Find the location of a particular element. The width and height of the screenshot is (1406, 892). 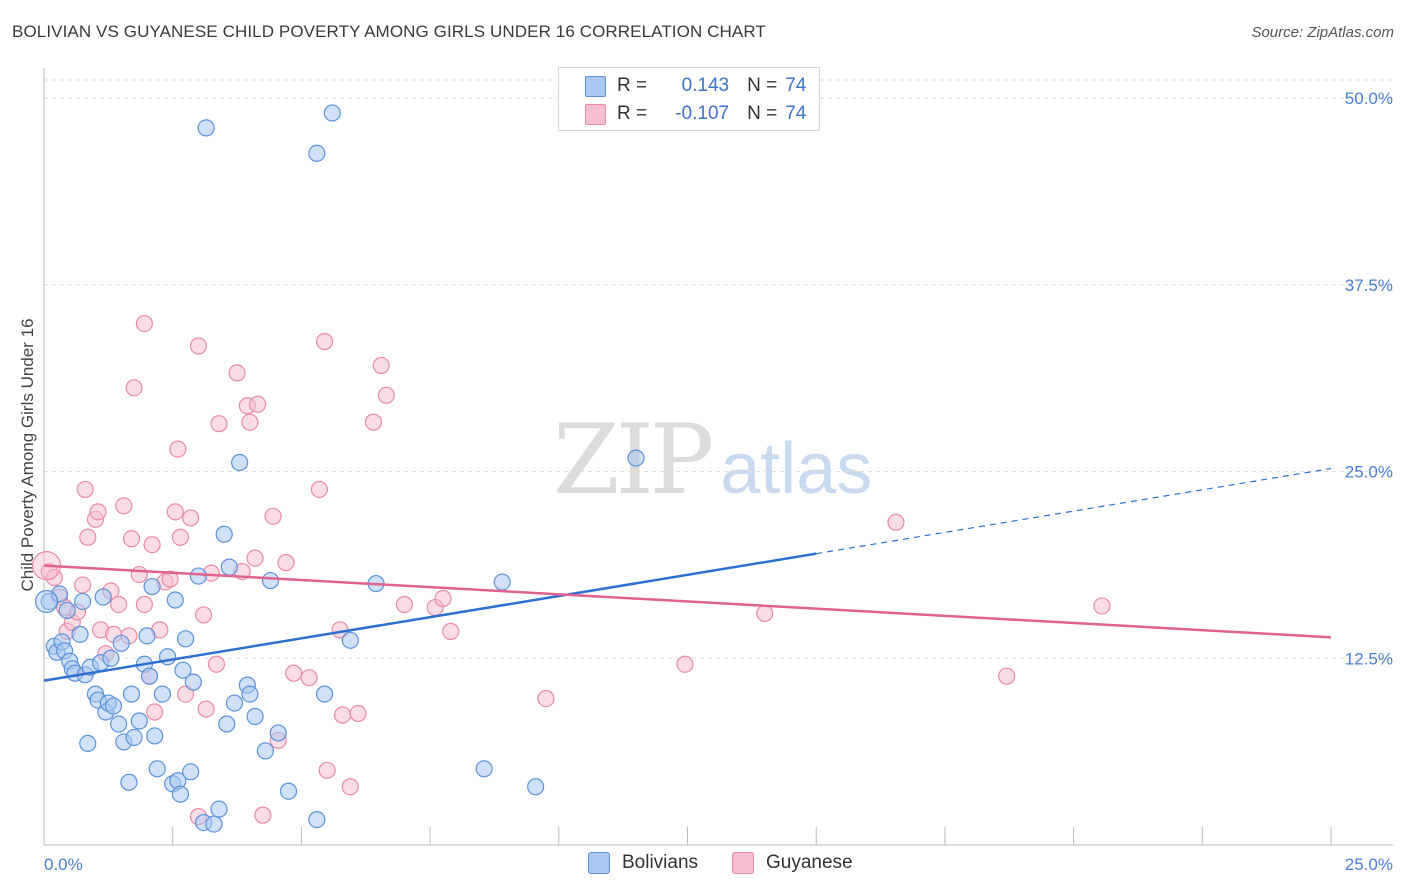

legend-item-guyanese: Guyanese is located at coordinates (792, 863).